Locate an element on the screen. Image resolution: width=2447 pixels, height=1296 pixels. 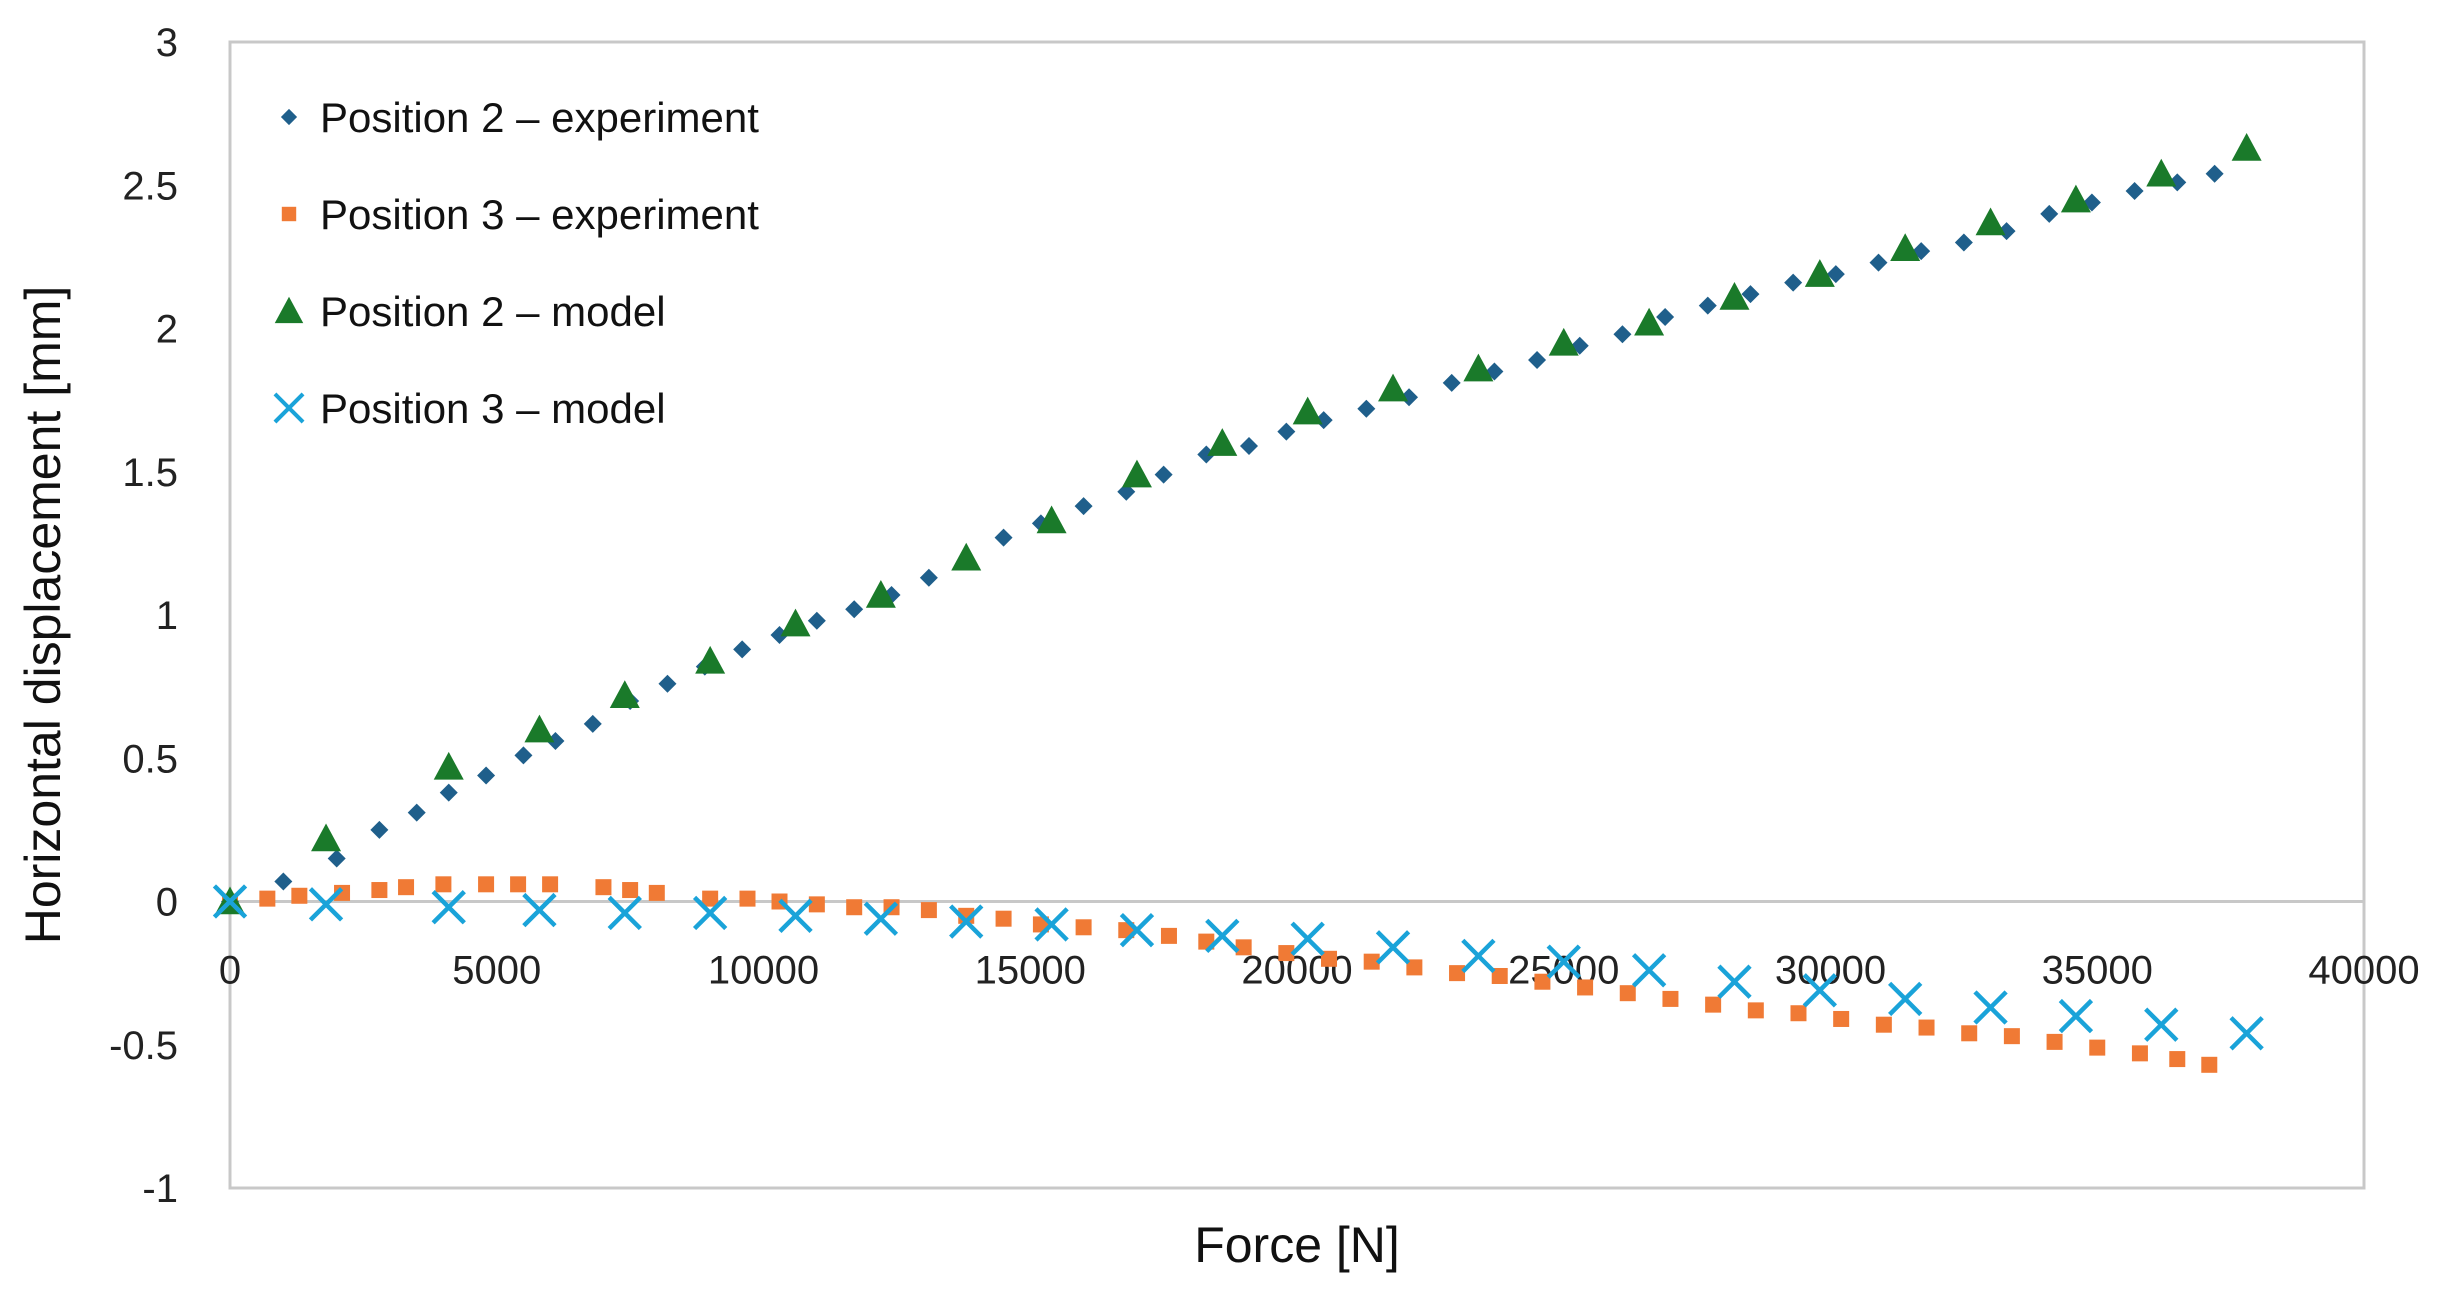
legend-label: Position 2 – experiment is located at coordinates (539, 117).